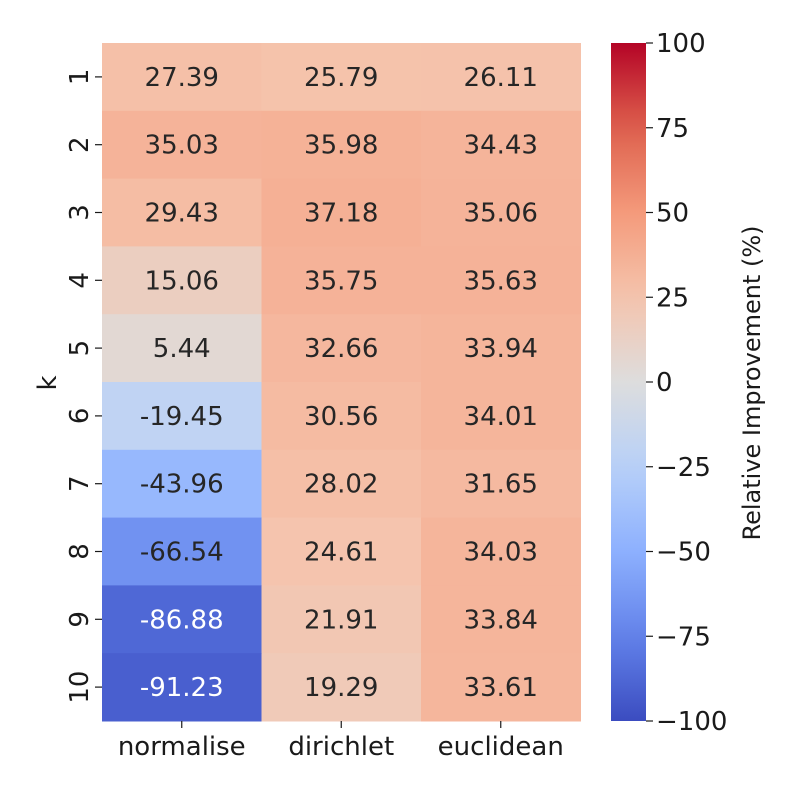  I want to click on cell-value-label: 24.61, so click(341, 553).